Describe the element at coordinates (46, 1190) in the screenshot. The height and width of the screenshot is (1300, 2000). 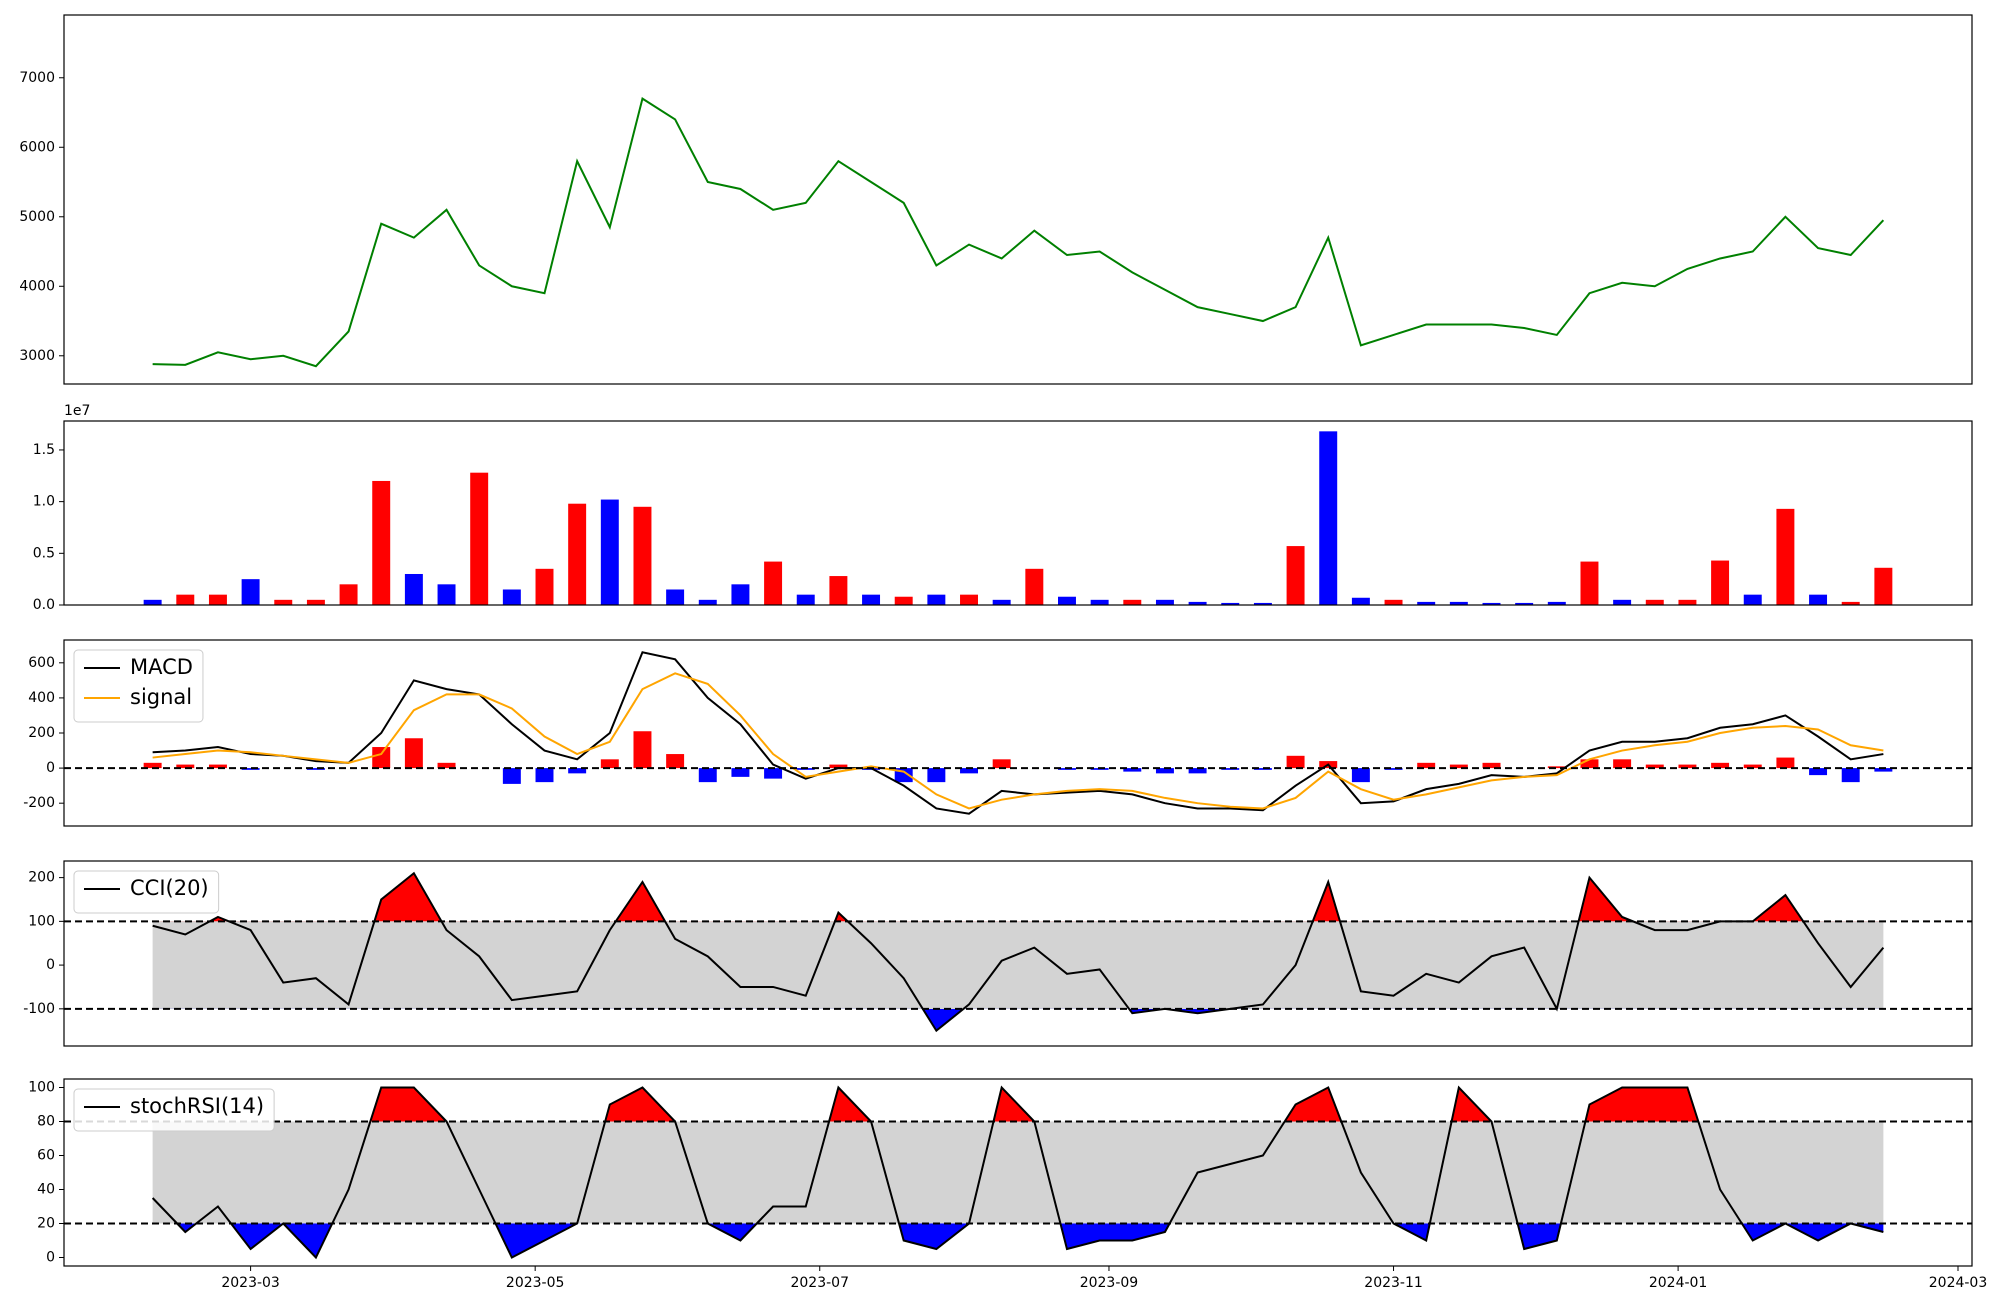
I see `y-tick-label: 40` at that location.